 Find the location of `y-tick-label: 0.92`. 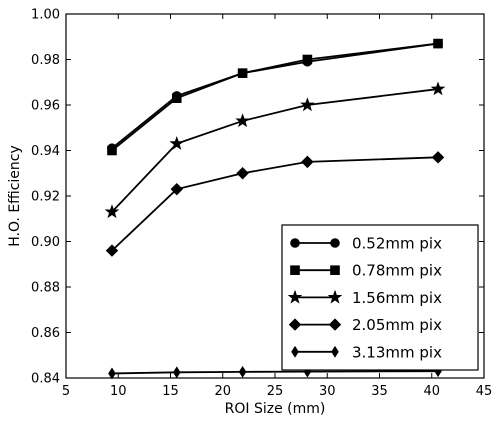

y-tick-label: 0.92 is located at coordinates (45, 197).